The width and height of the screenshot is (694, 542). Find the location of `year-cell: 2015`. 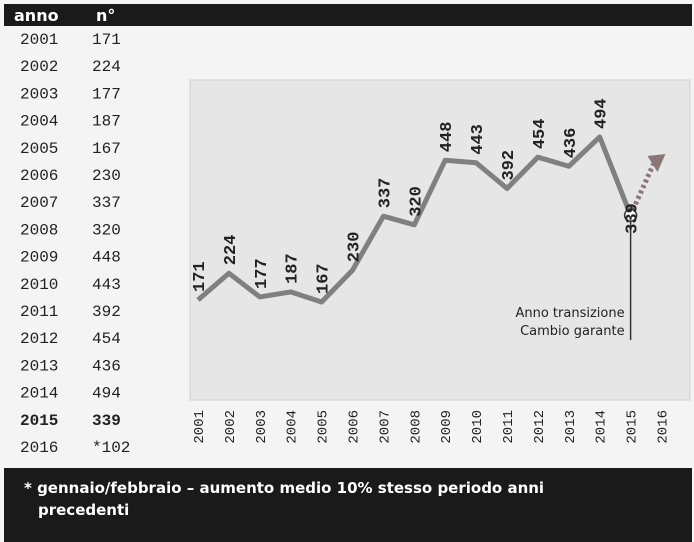

year-cell: 2015 is located at coordinates (39, 421).